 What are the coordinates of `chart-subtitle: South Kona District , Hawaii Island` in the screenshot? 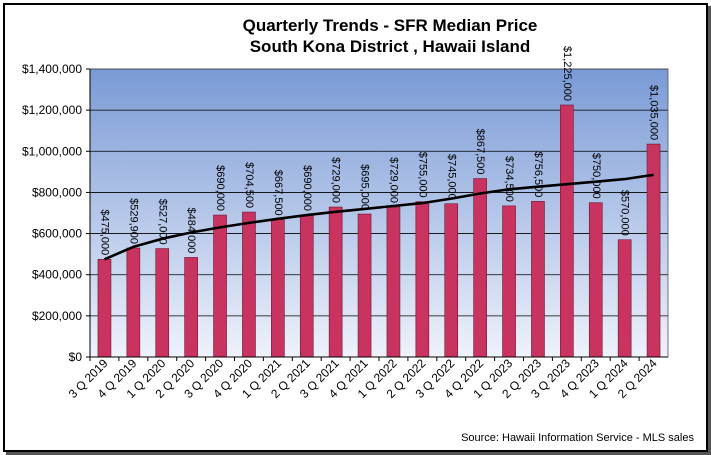 It's located at (390, 46).